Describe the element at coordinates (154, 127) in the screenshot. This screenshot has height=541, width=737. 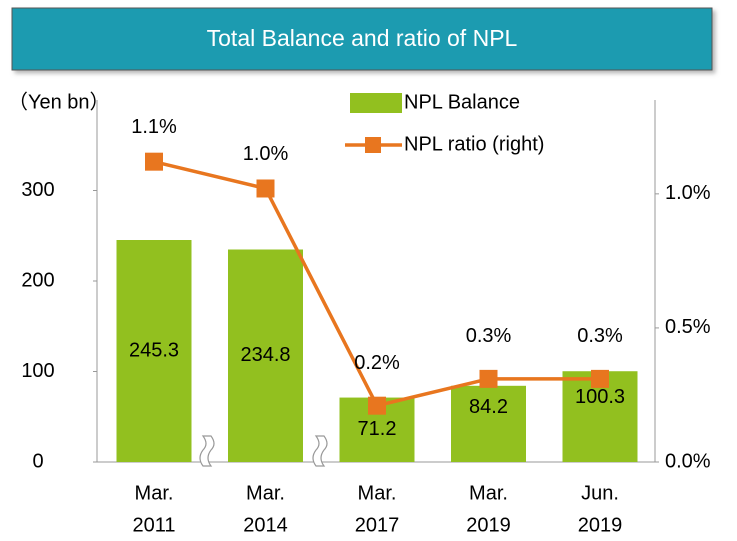
I see `line-value-label: 1.1%` at that location.